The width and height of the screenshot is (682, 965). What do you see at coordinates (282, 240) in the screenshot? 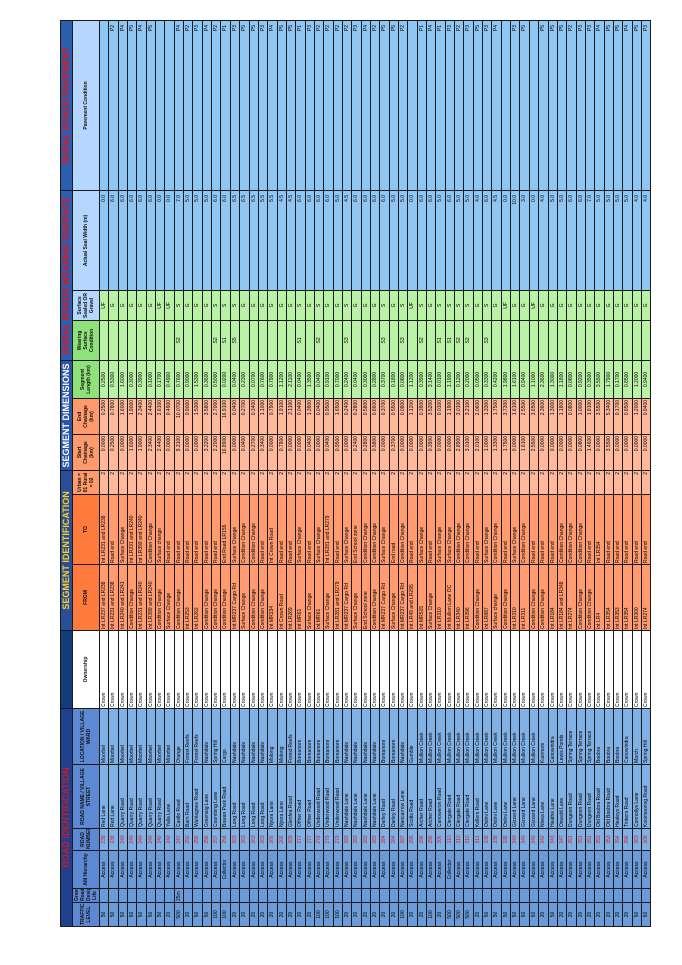
I see `table-cell: 4.5` at bounding box center [282, 240].